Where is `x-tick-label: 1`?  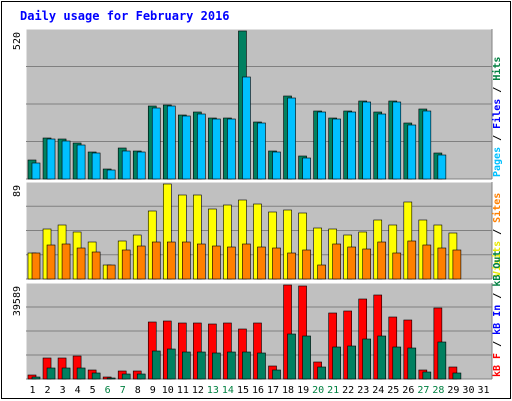 x-tick-label: 1 is located at coordinates (33, 390).